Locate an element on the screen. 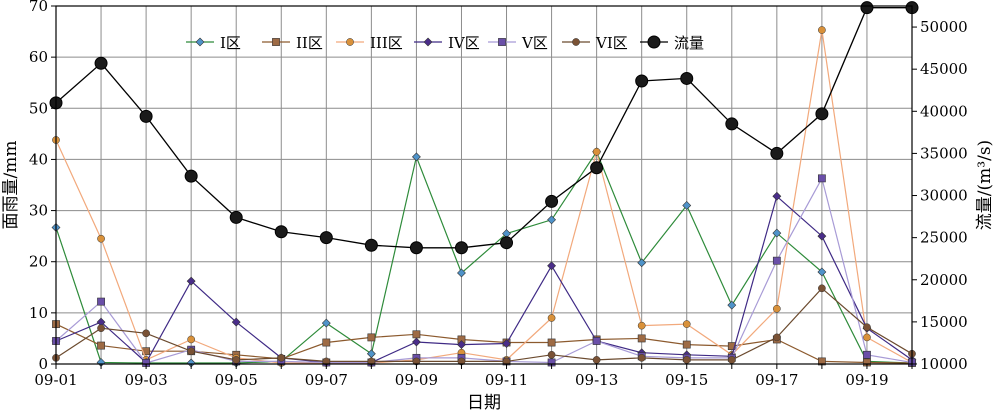 Image resolution: width=1000 pixels, height=414 pixels. legend: I区 II区 III区 IV区 V区 VI区 流量 is located at coordinates (445, 43).